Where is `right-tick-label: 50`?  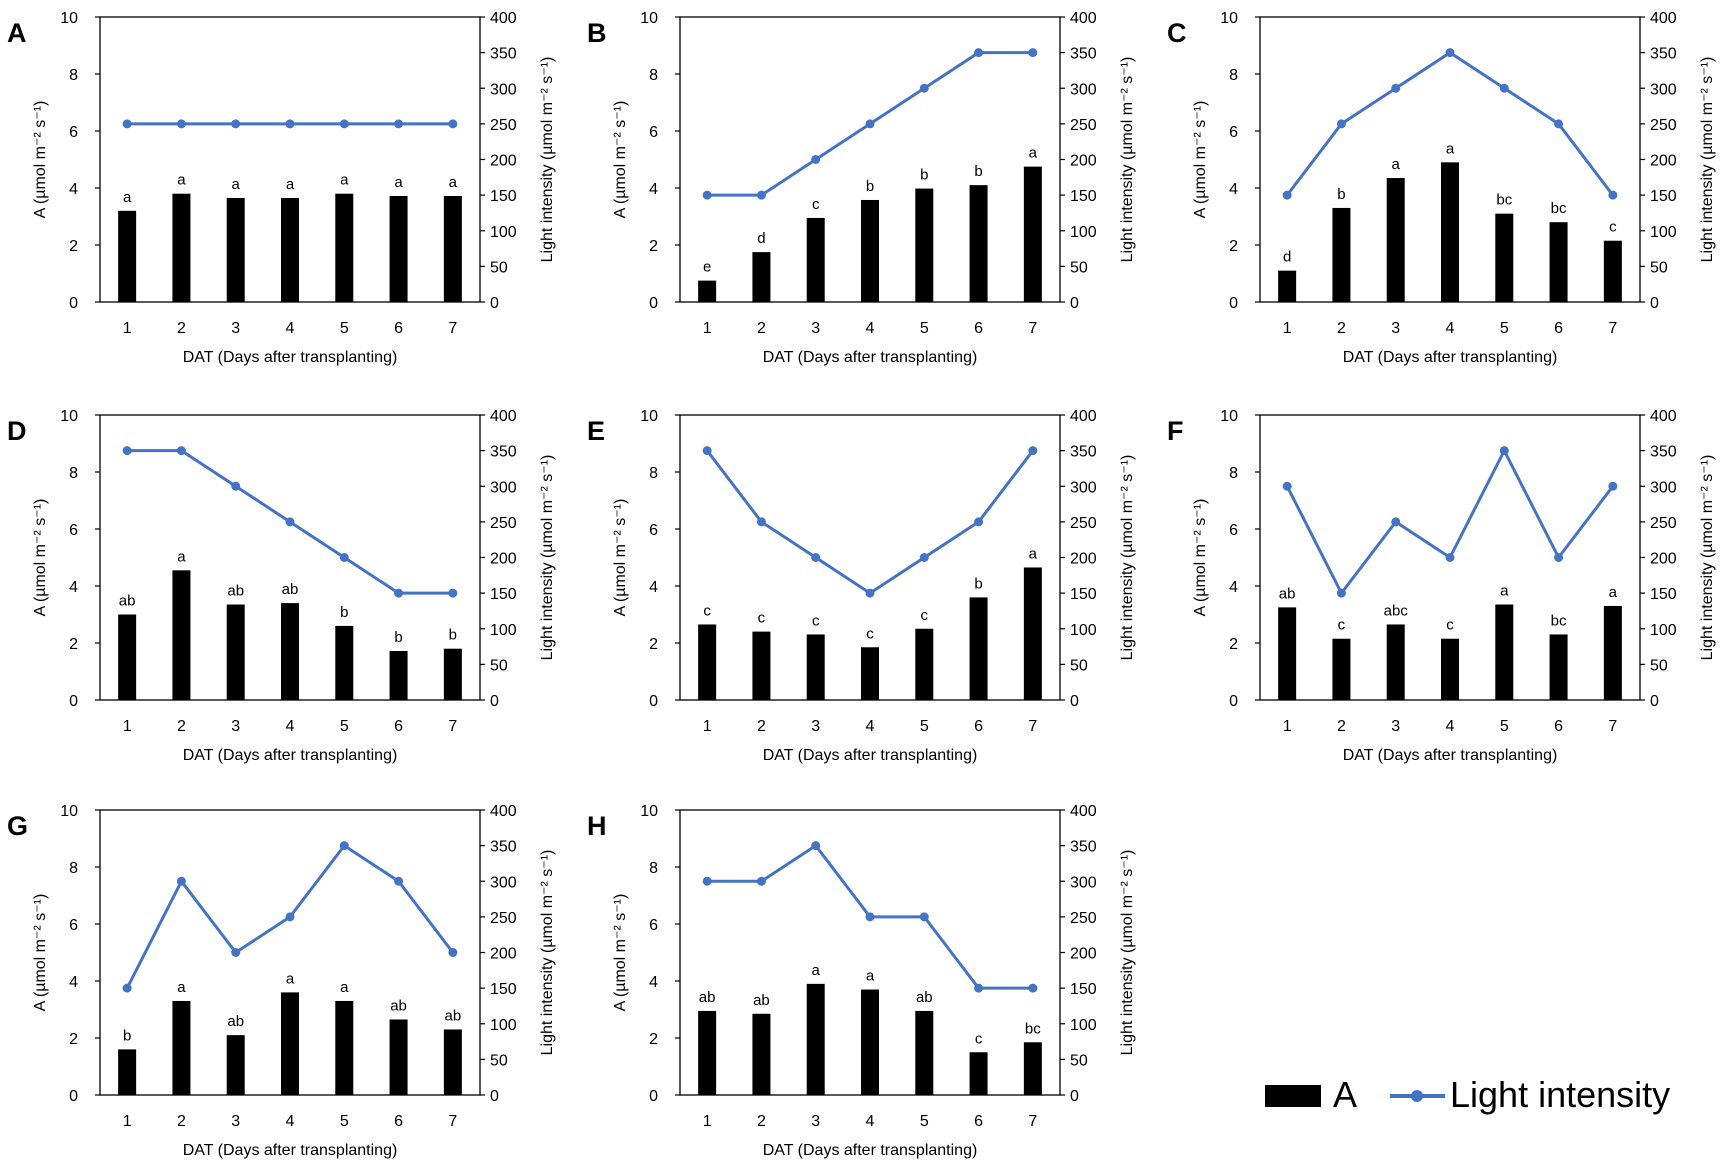
right-tick-label: 50 is located at coordinates (1079, 267).